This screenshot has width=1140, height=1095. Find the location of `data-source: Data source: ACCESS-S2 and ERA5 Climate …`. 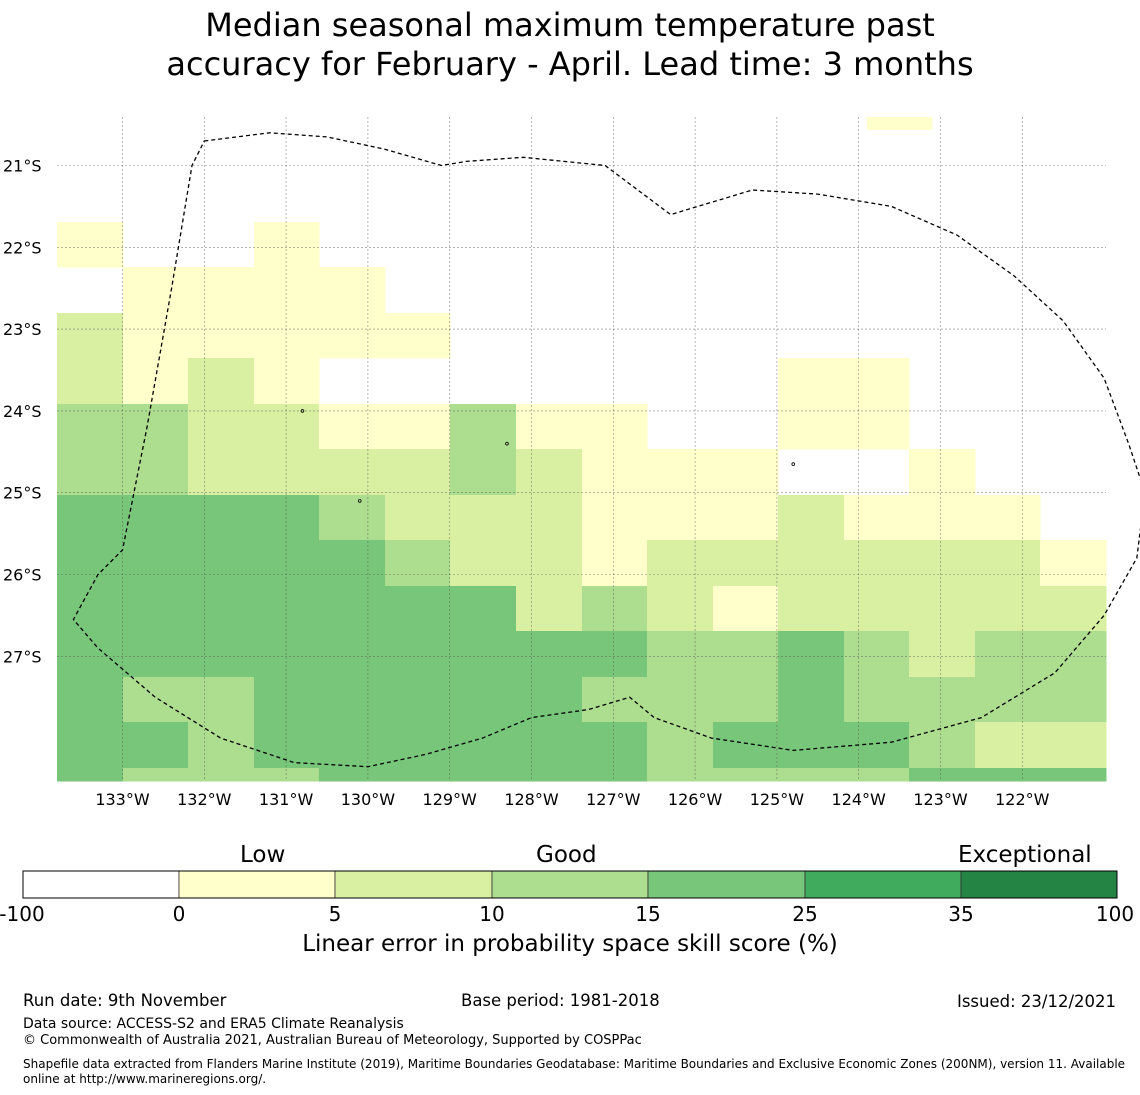

data-source: Data source: ACCESS-S2 and ERA5 Climate … is located at coordinates (213, 1024).